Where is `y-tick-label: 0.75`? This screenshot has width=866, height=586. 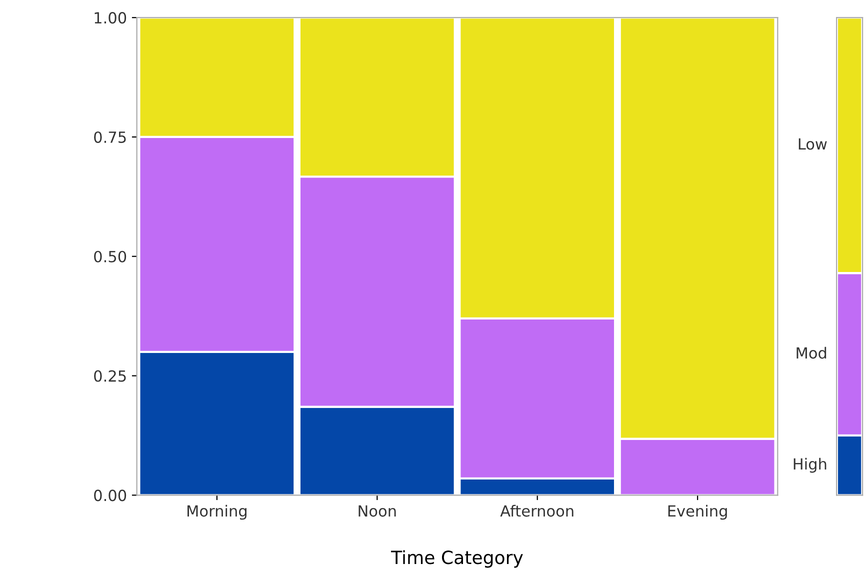 y-tick-label: 0.75 is located at coordinates (110, 137).